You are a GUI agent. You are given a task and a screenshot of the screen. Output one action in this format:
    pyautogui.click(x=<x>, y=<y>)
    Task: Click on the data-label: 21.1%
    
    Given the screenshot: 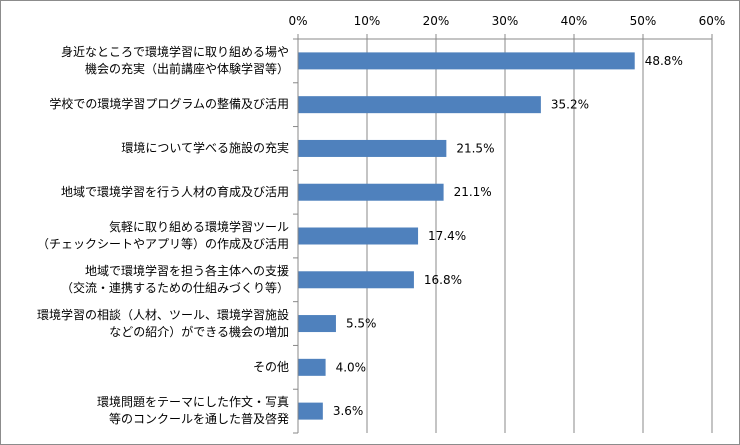 What is the action you would take?
    pyautogui.click(x=473, y=192)
    